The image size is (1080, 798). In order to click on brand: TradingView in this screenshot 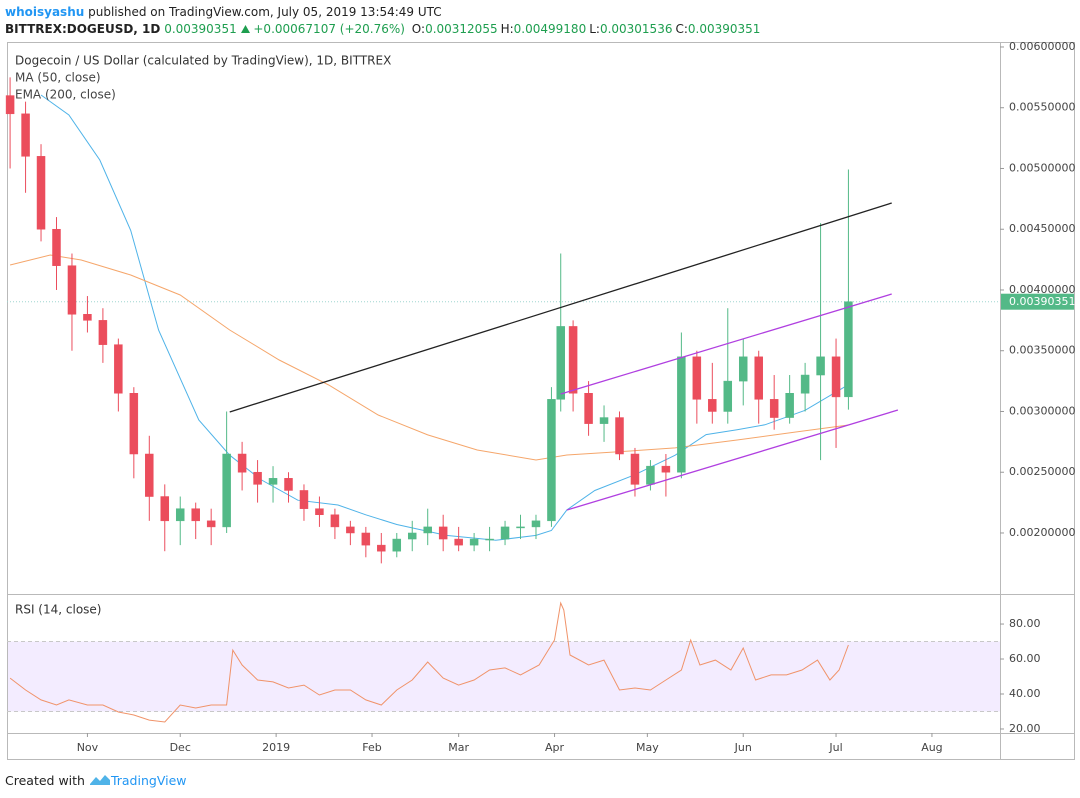, I will do `click(148, 780)`.